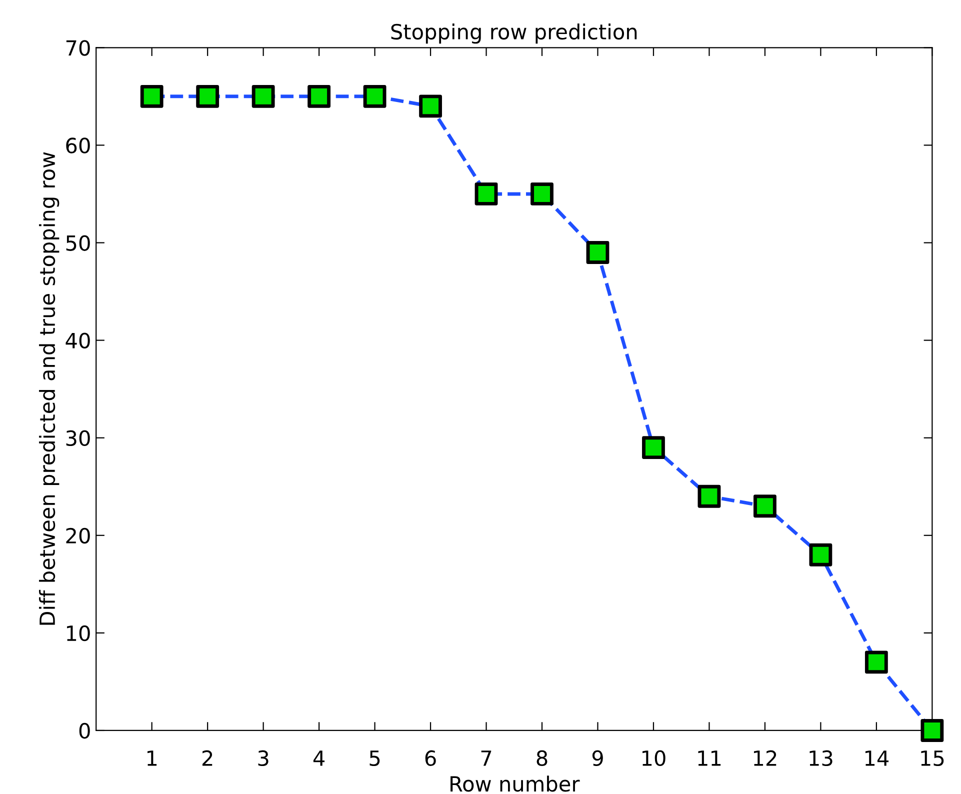 This screenshot has height=794, width=961. I want to click on x-tick-label: 12, so click(765, 758).